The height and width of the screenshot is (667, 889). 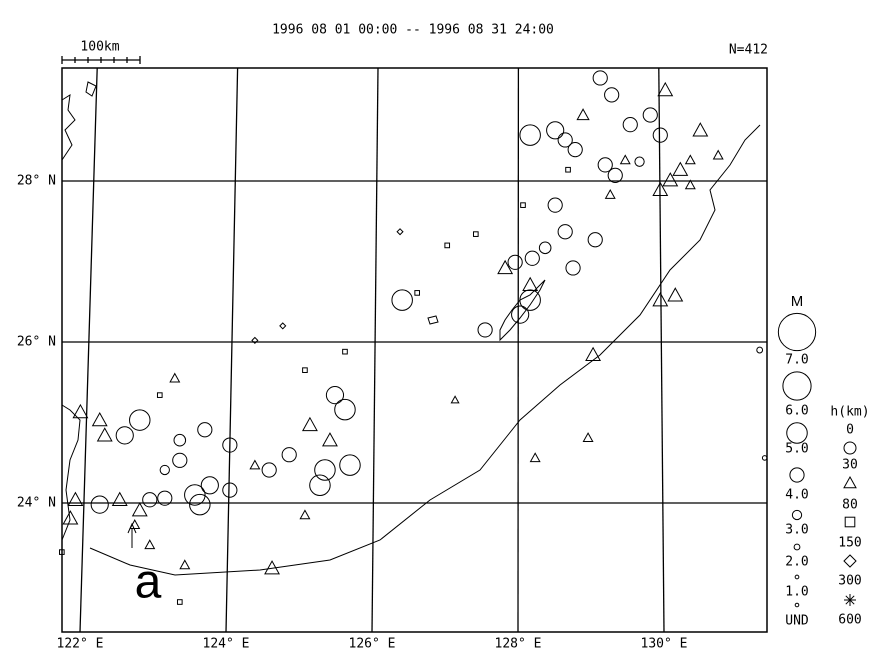 I want to click on legend-depth-label: 600, so click(x=849, y=620).